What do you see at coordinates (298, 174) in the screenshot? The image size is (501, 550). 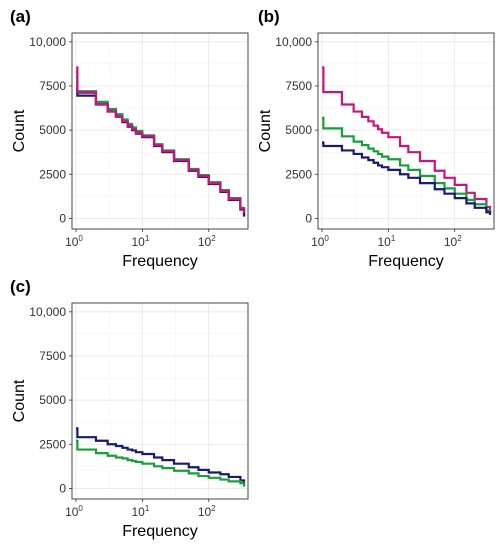 I see `panel-b-y-tick-label: 2500` at bounding box center [298, 174].